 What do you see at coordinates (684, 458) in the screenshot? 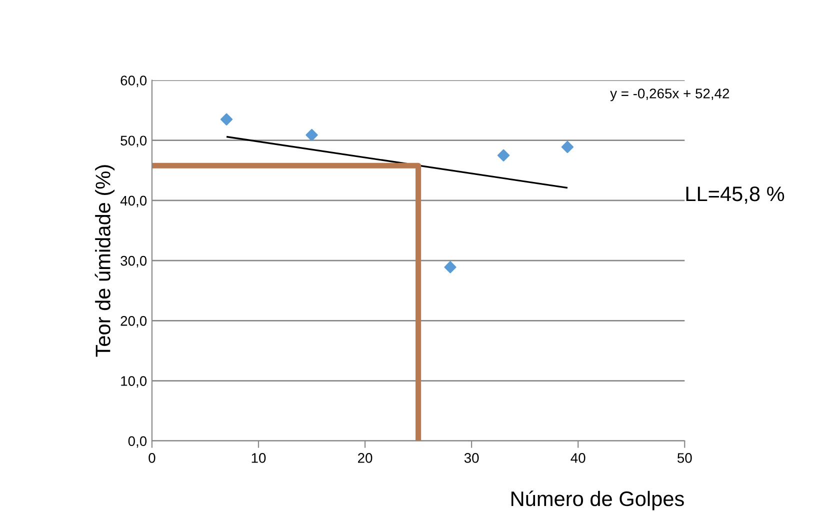
I see `x-tick-label: 50` at bounding box center [684, 458].